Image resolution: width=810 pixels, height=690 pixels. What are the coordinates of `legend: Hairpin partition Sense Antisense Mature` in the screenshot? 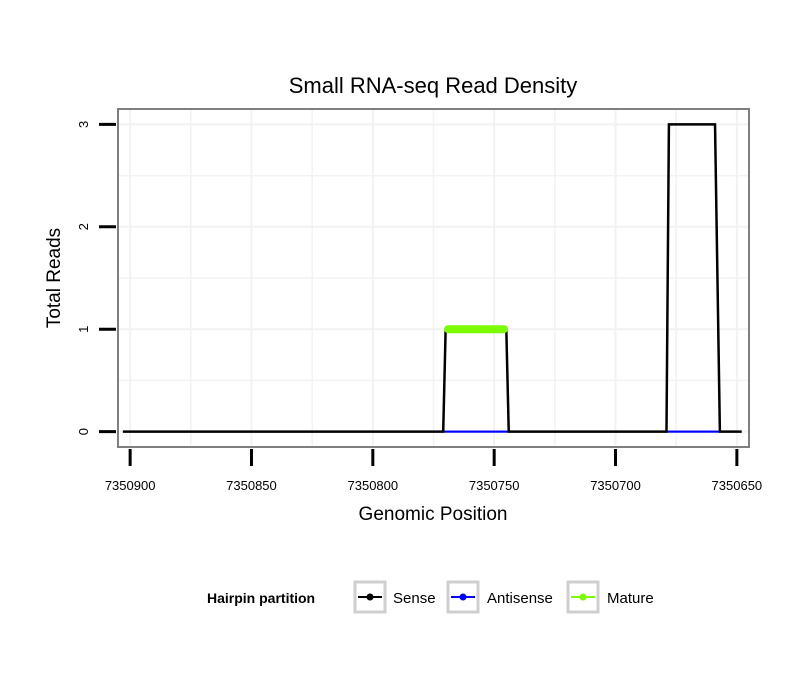 It's located at (430, 597).